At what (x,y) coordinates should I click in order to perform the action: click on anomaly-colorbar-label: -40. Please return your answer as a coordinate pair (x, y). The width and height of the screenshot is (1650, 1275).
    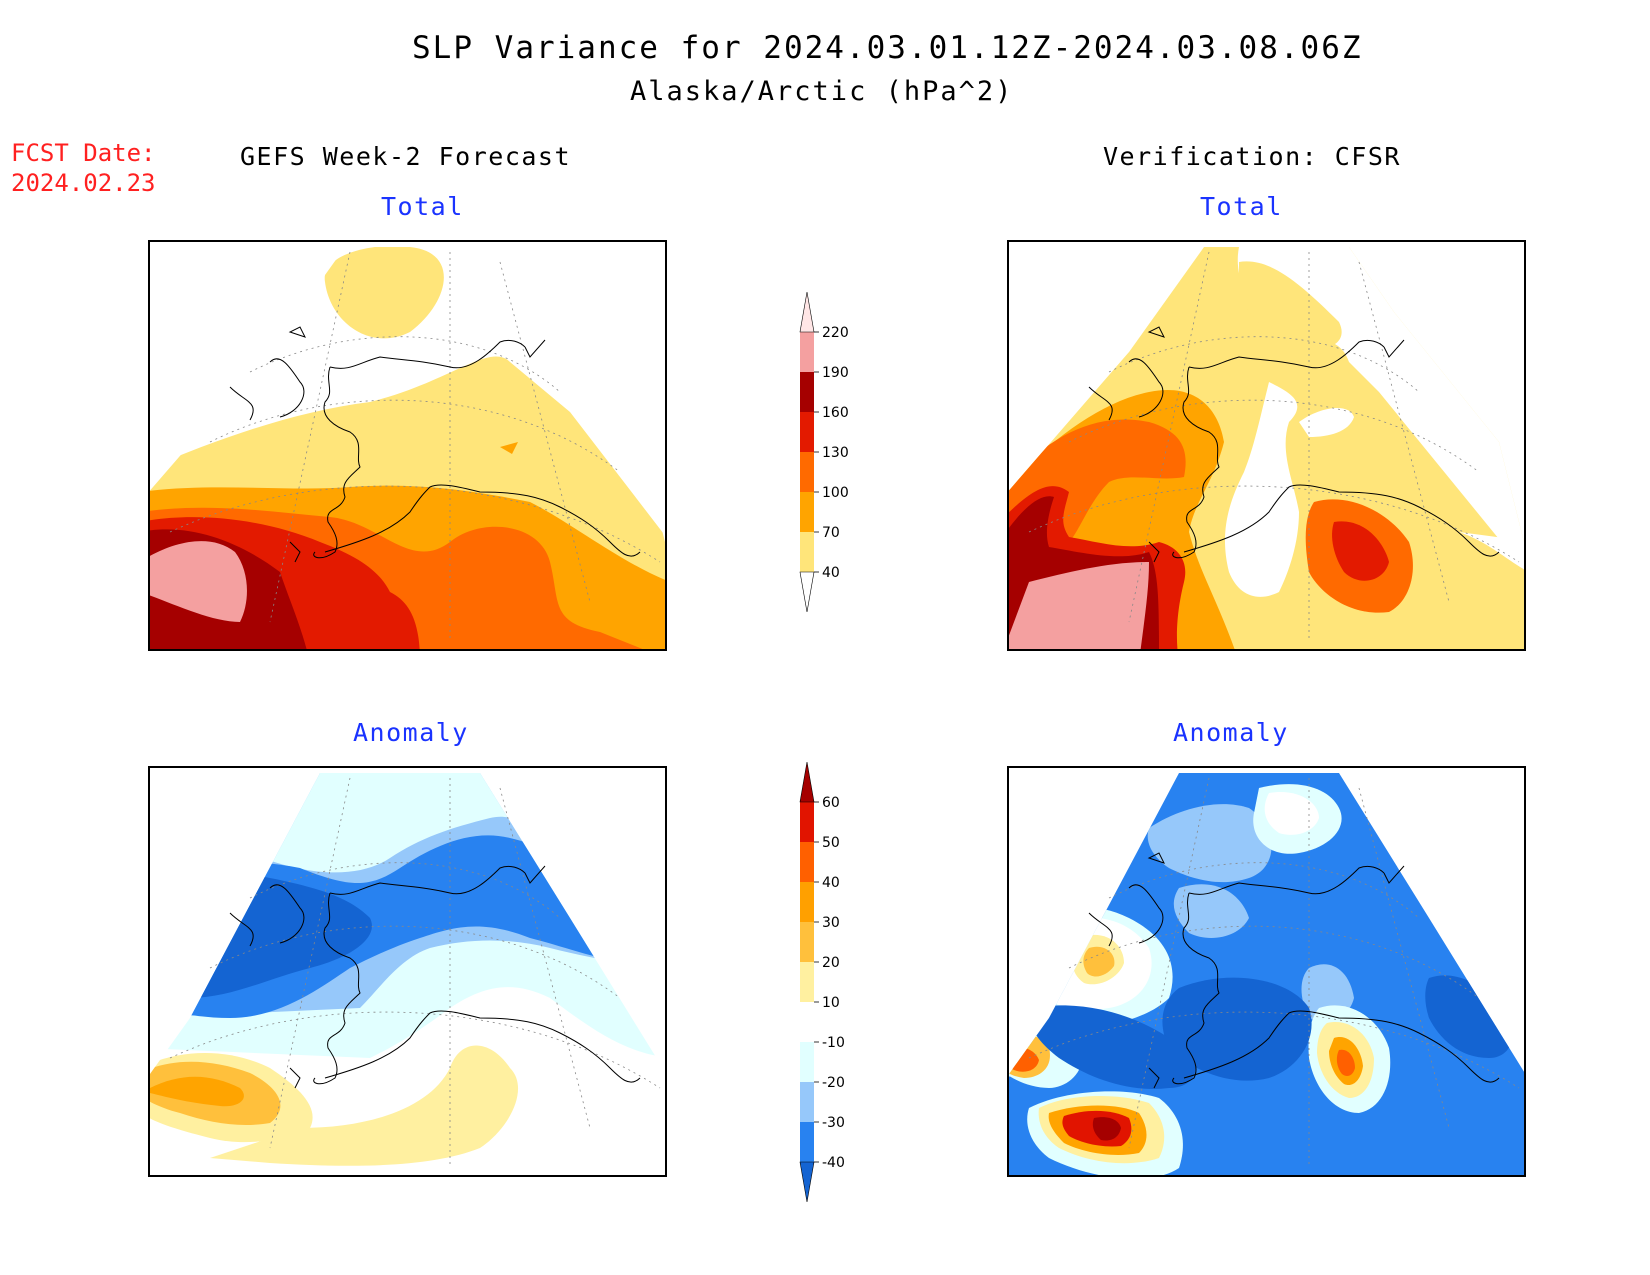
    Looking at the image, I should click on (833, 1163).